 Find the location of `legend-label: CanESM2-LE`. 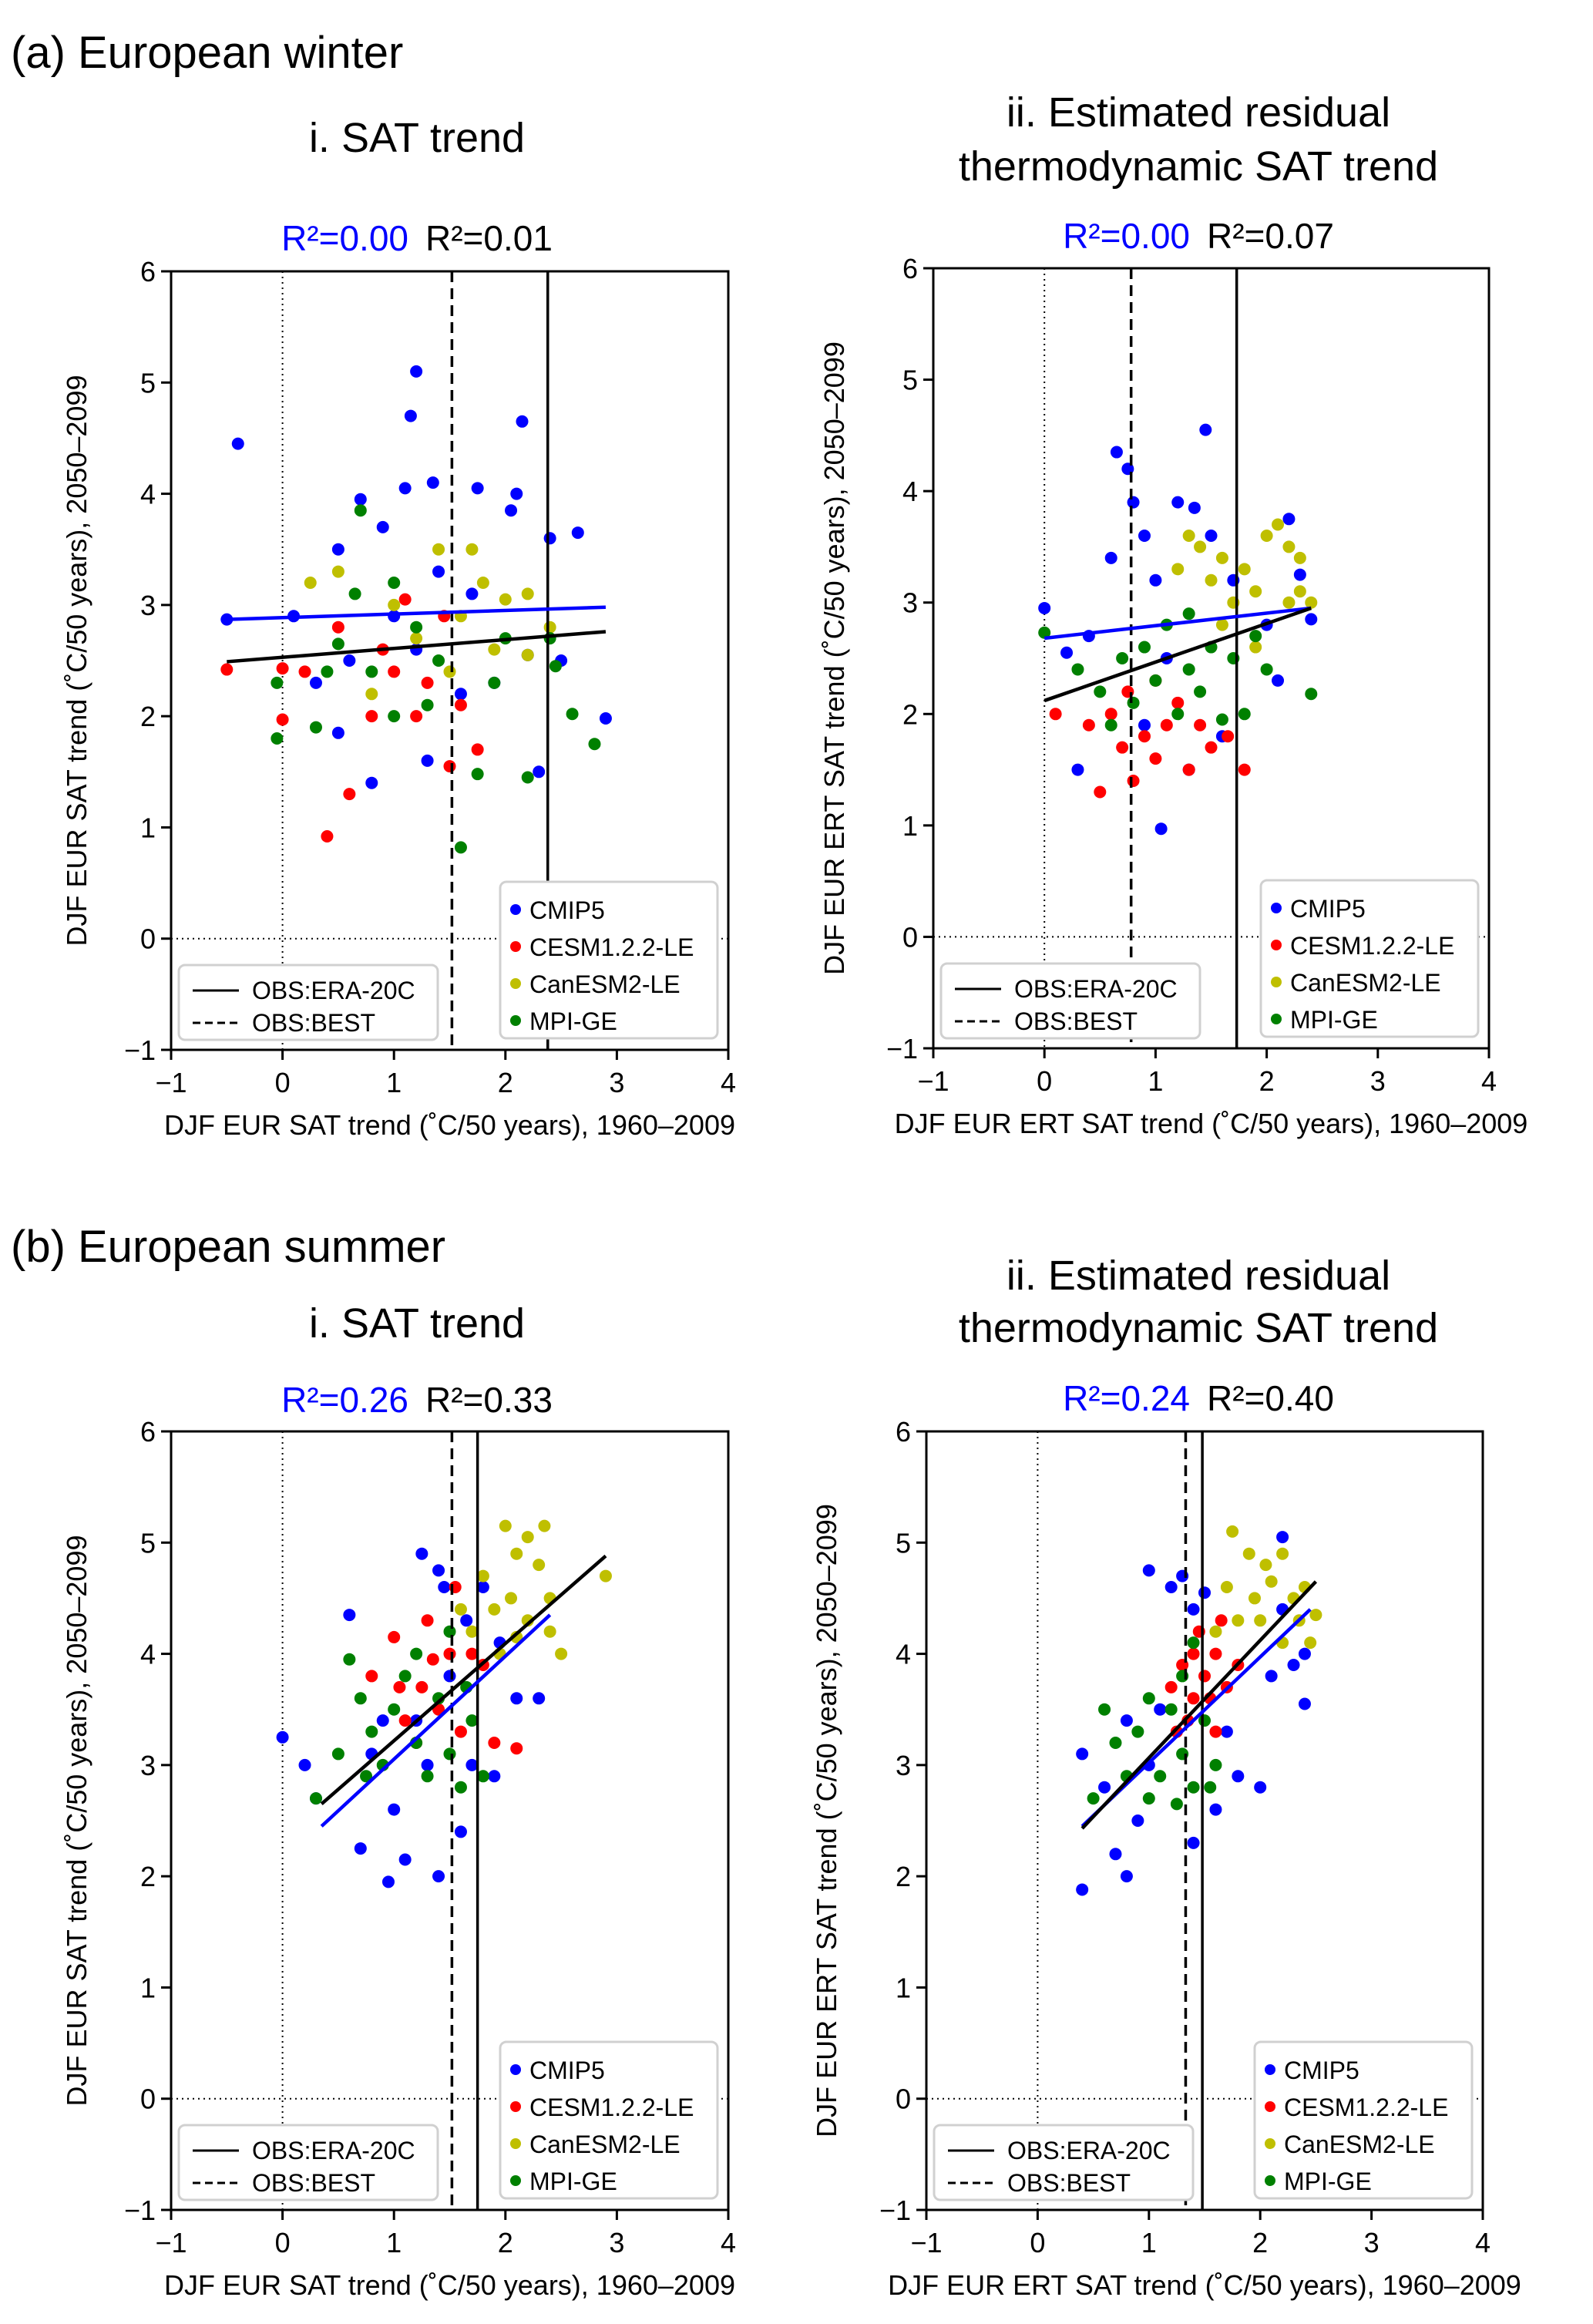

legend-label: CanESM2-LE is located at coordinates (605, 984).